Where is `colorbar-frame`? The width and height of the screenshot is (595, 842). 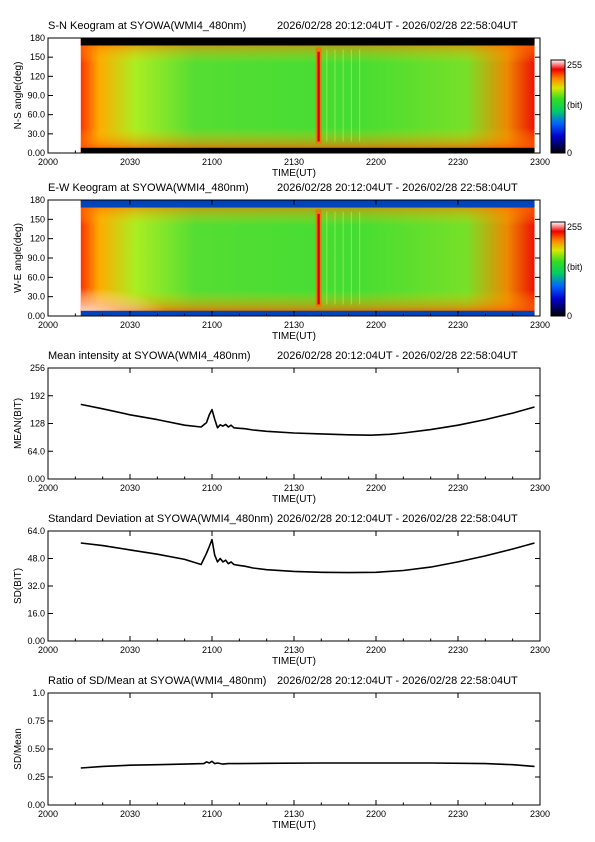
colorbar-frame is located at coordinates (558, 269).